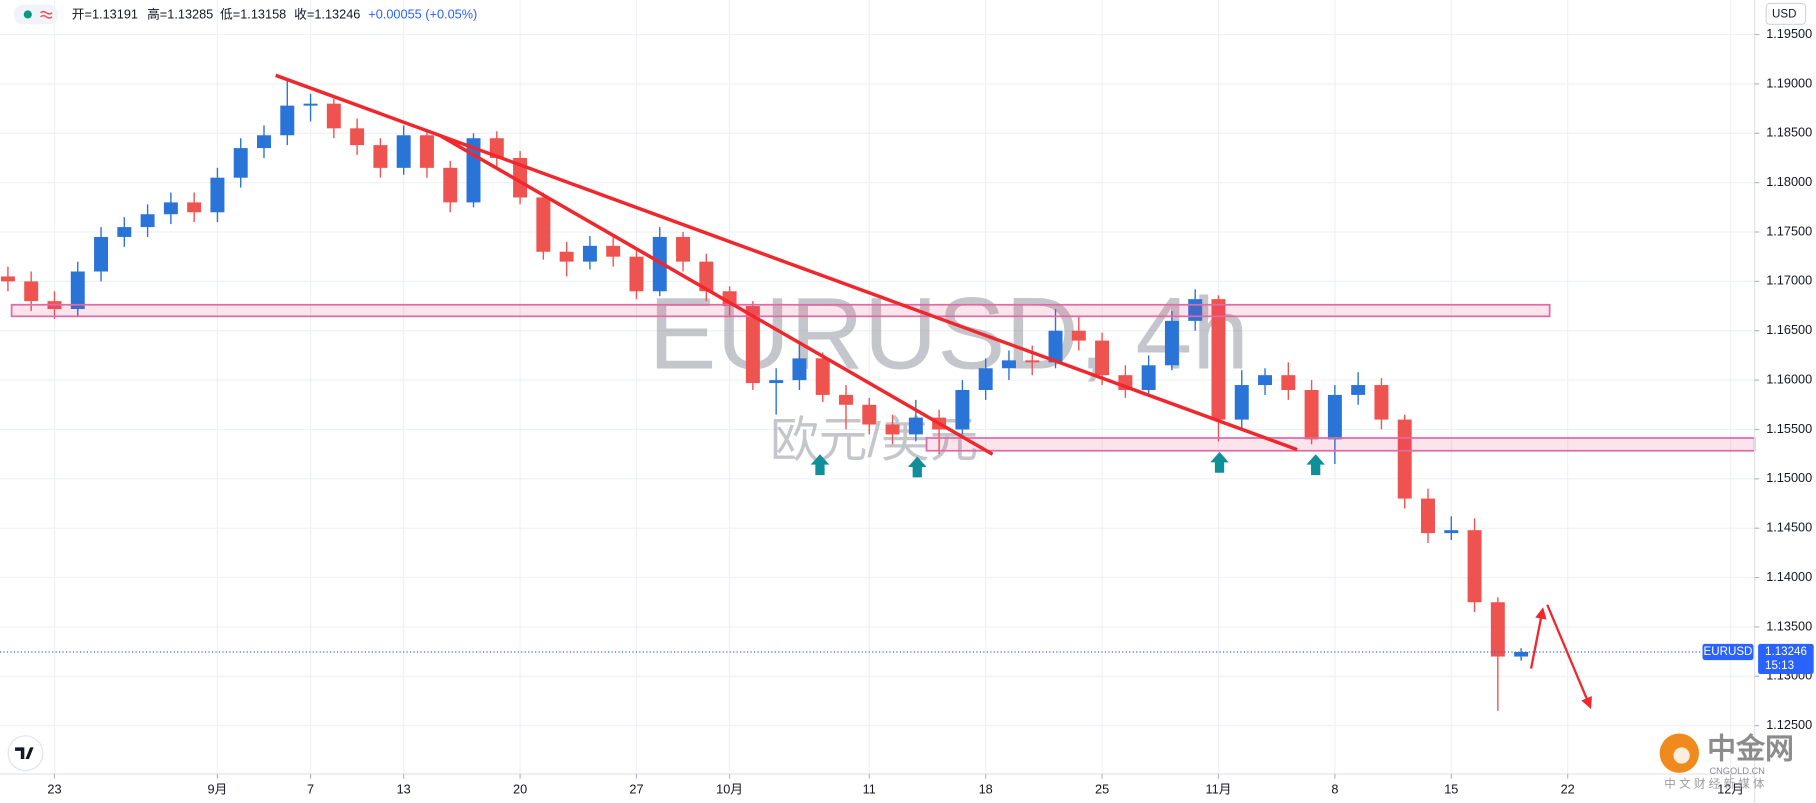 The width and height of the screenshot is (1816, 803). What do you see at coordinates (1730, 789) in the screenshot?
I see `x-tick-label: 12月` at bounding box center [1730, 789].